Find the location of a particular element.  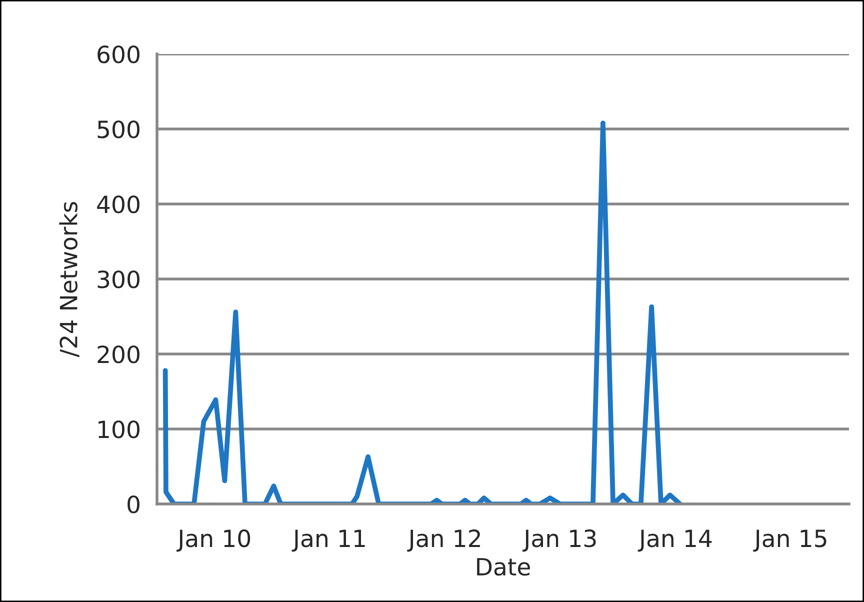

x-tick-label: Jan 13 is located at coordinates (559, 540).